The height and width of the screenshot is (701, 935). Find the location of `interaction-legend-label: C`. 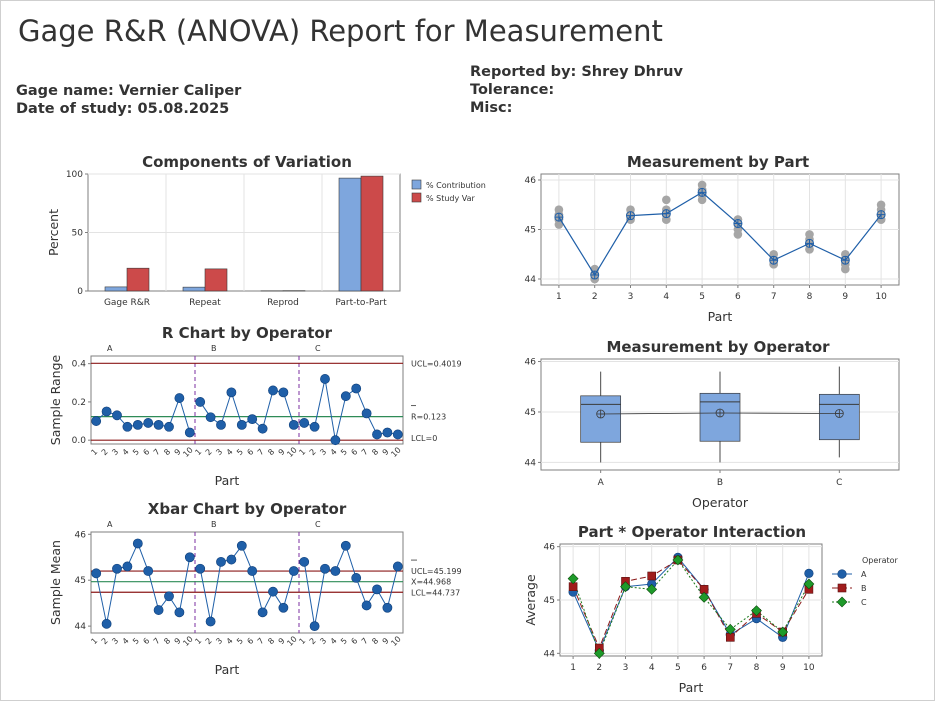

interaction-legend-label: C is located at coordinates (864, 602).